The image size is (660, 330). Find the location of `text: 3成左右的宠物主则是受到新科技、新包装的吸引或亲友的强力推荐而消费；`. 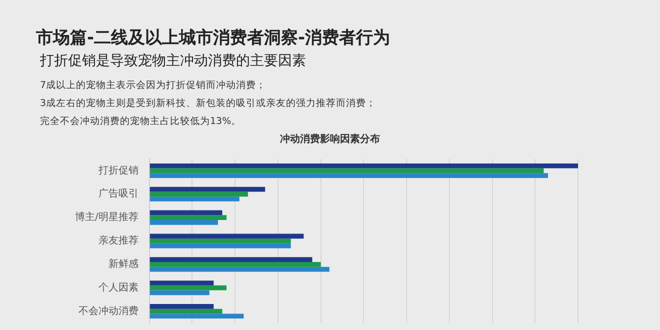

text: 3成左右的宠物主则是受到新科技、新包装的吸引或亲友的强力推荐而消费； is located at coordinates (208, 104).